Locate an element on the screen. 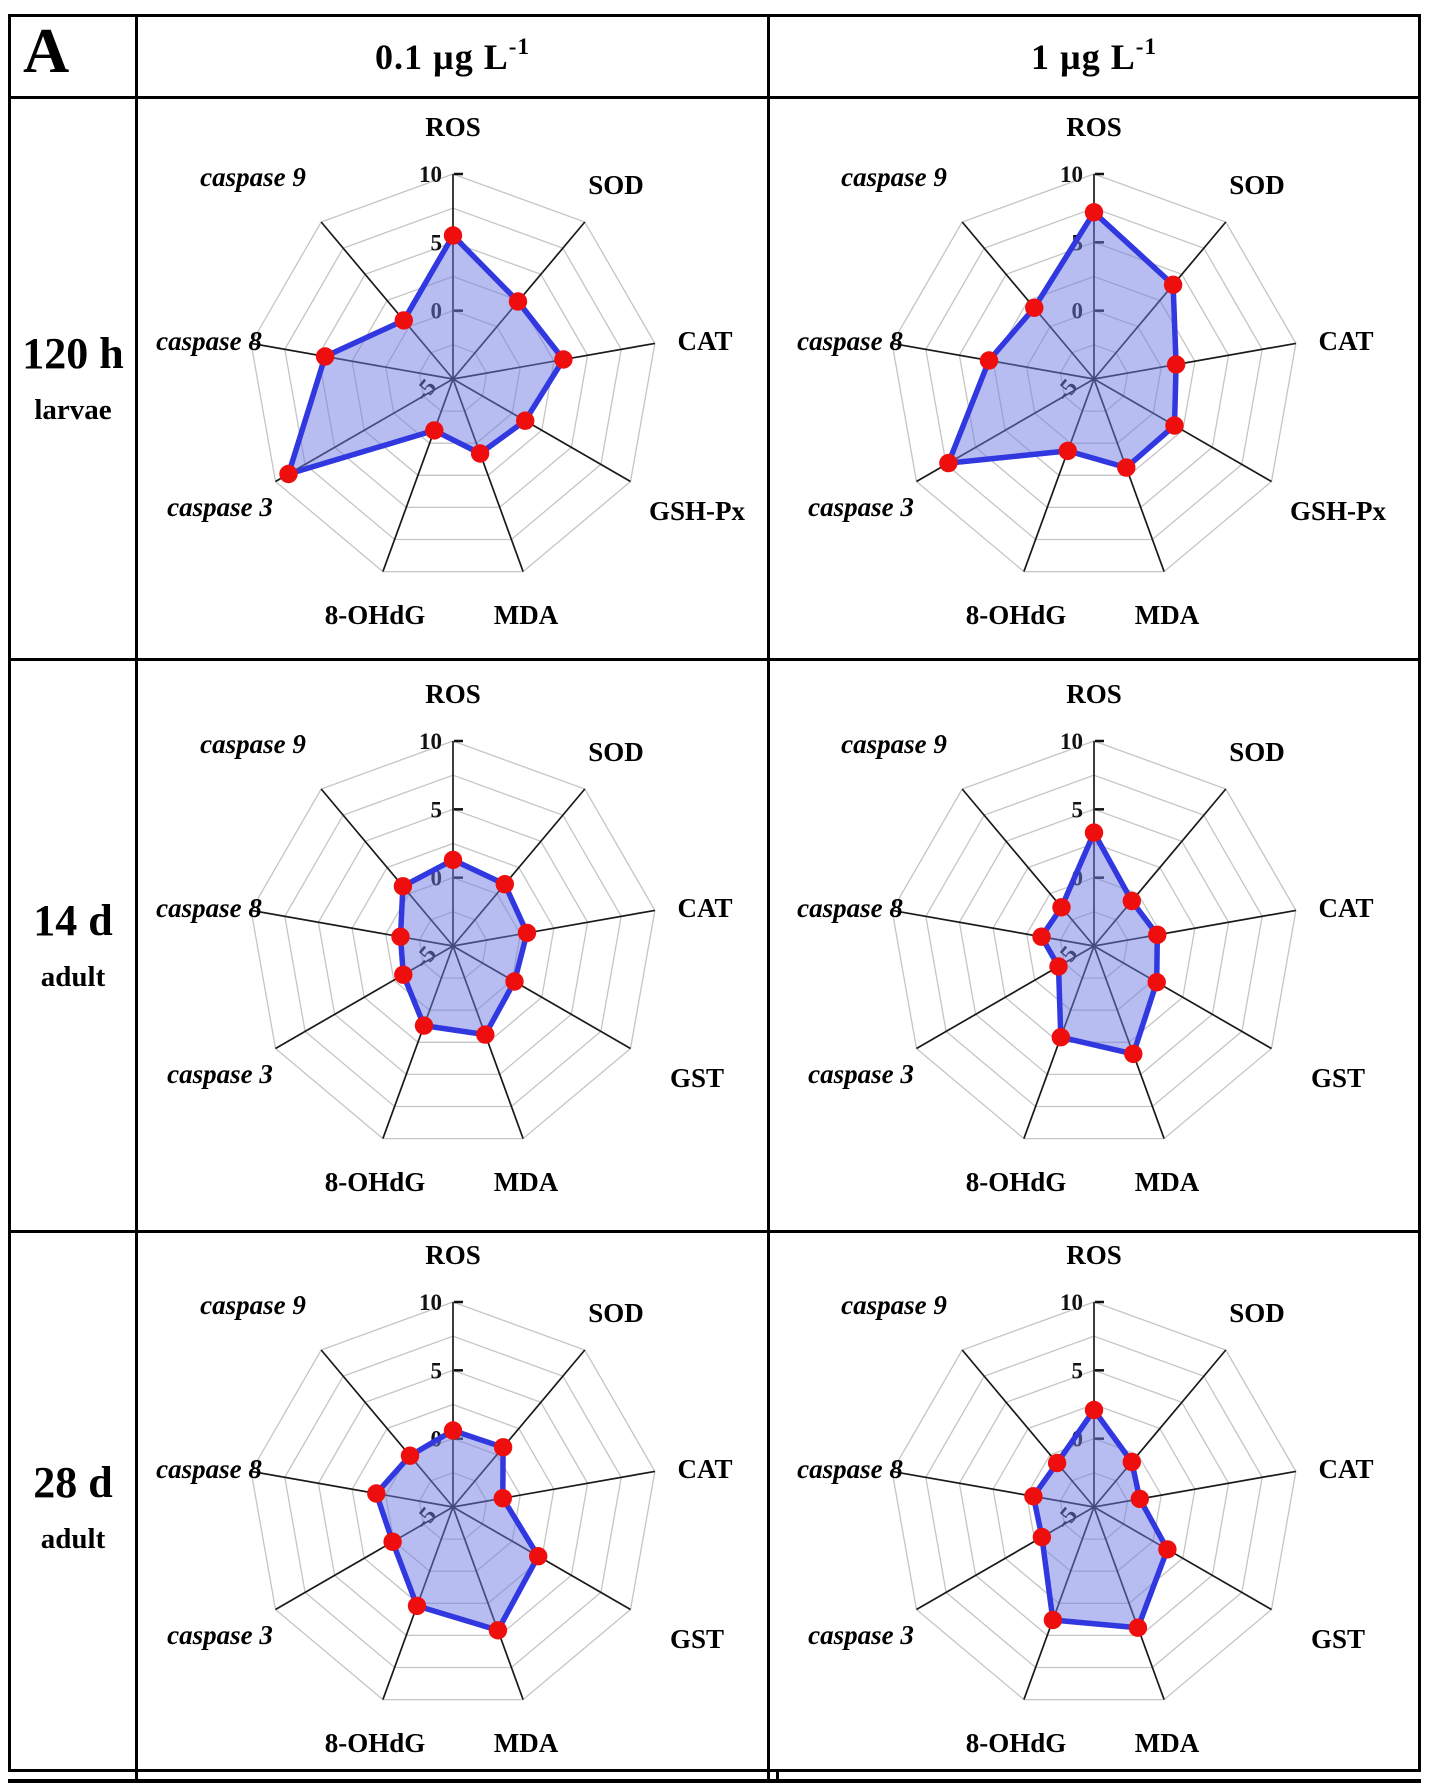 The height and width of the screenshot is (1783, 1435). row-label-28d-adult: 28 d adult is located at coordinates (74, 1507).